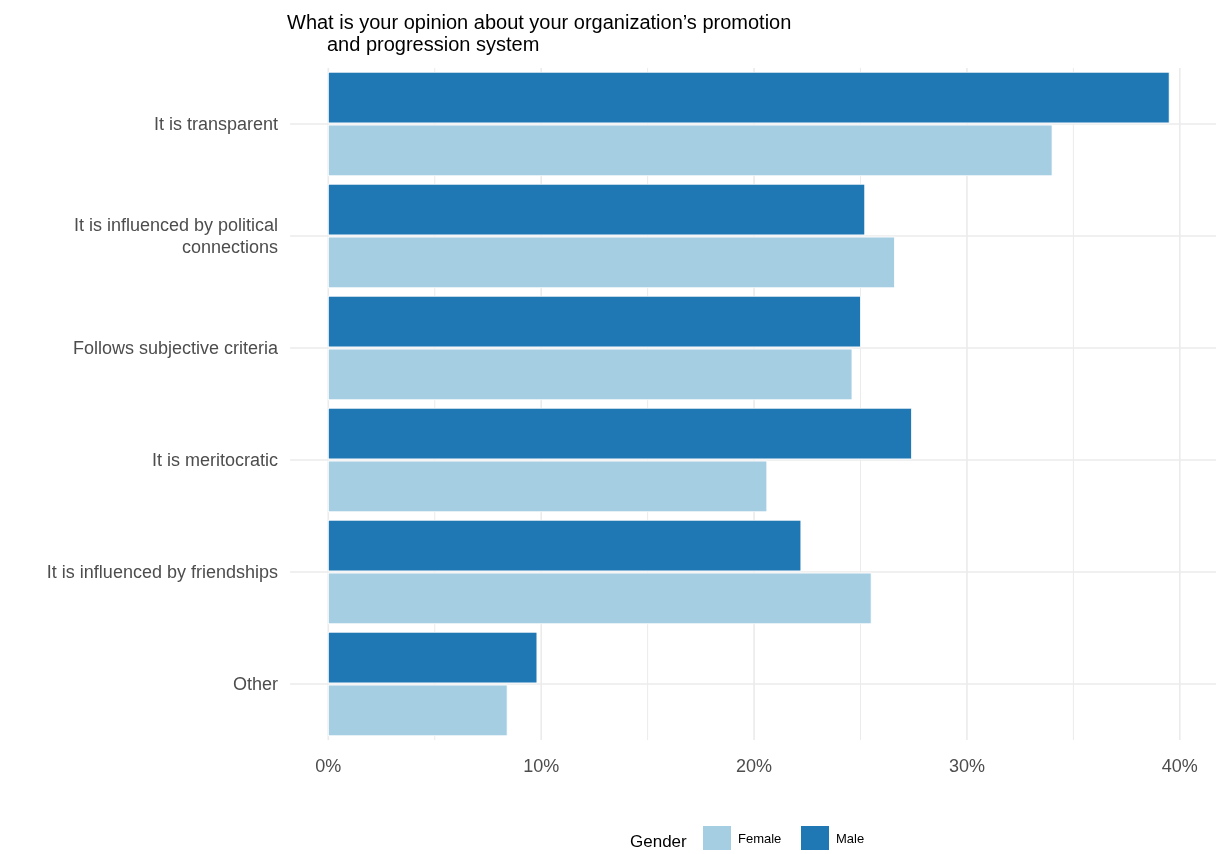 This screenshot has width=1216, height=854. I want to click on y-tick-label: It is meritocratic, so click(214, 460).